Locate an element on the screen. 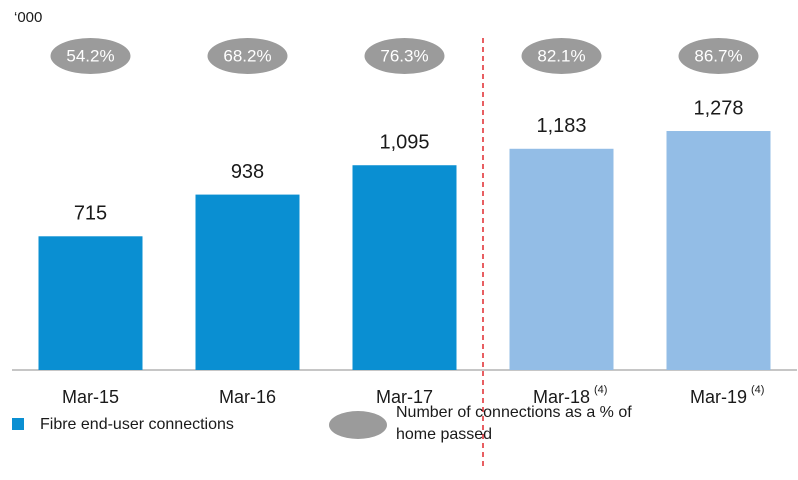 The height and width of the screenshot is (480, 798). percent-label: 76.3% is located at coordinates (404, 55).